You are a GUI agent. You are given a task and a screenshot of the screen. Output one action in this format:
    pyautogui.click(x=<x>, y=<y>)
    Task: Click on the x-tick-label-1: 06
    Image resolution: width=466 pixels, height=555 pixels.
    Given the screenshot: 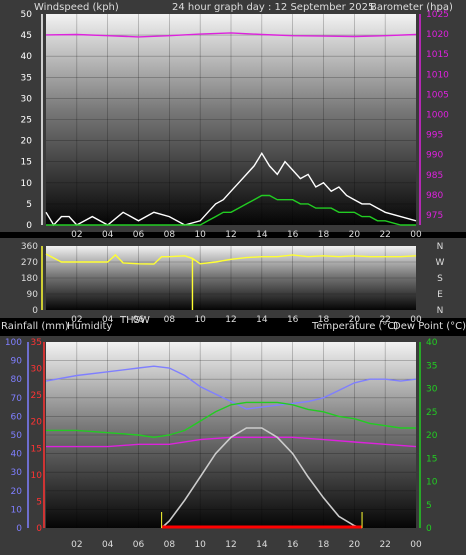 What is the action you would take?
    pyautogui.click(x=139, y=235)
    